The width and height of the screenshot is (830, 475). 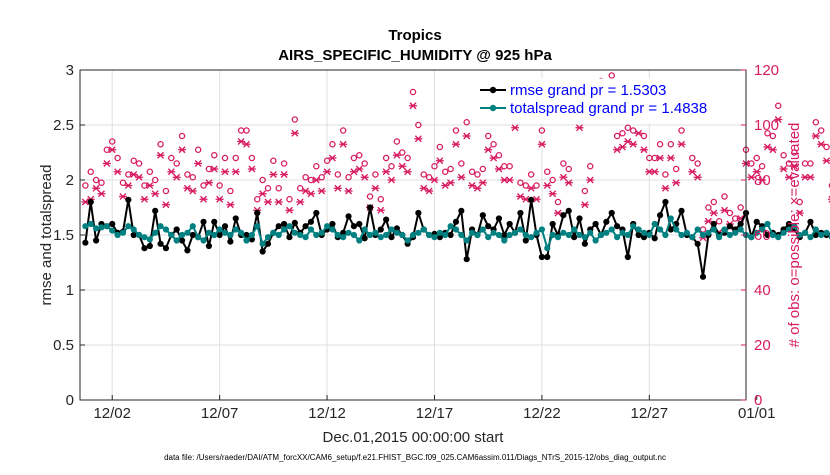 What do you see at coordinates (758, 400) in the screenshot?
I see `y2-tick-label: 0` at bounding box center [758, 400].